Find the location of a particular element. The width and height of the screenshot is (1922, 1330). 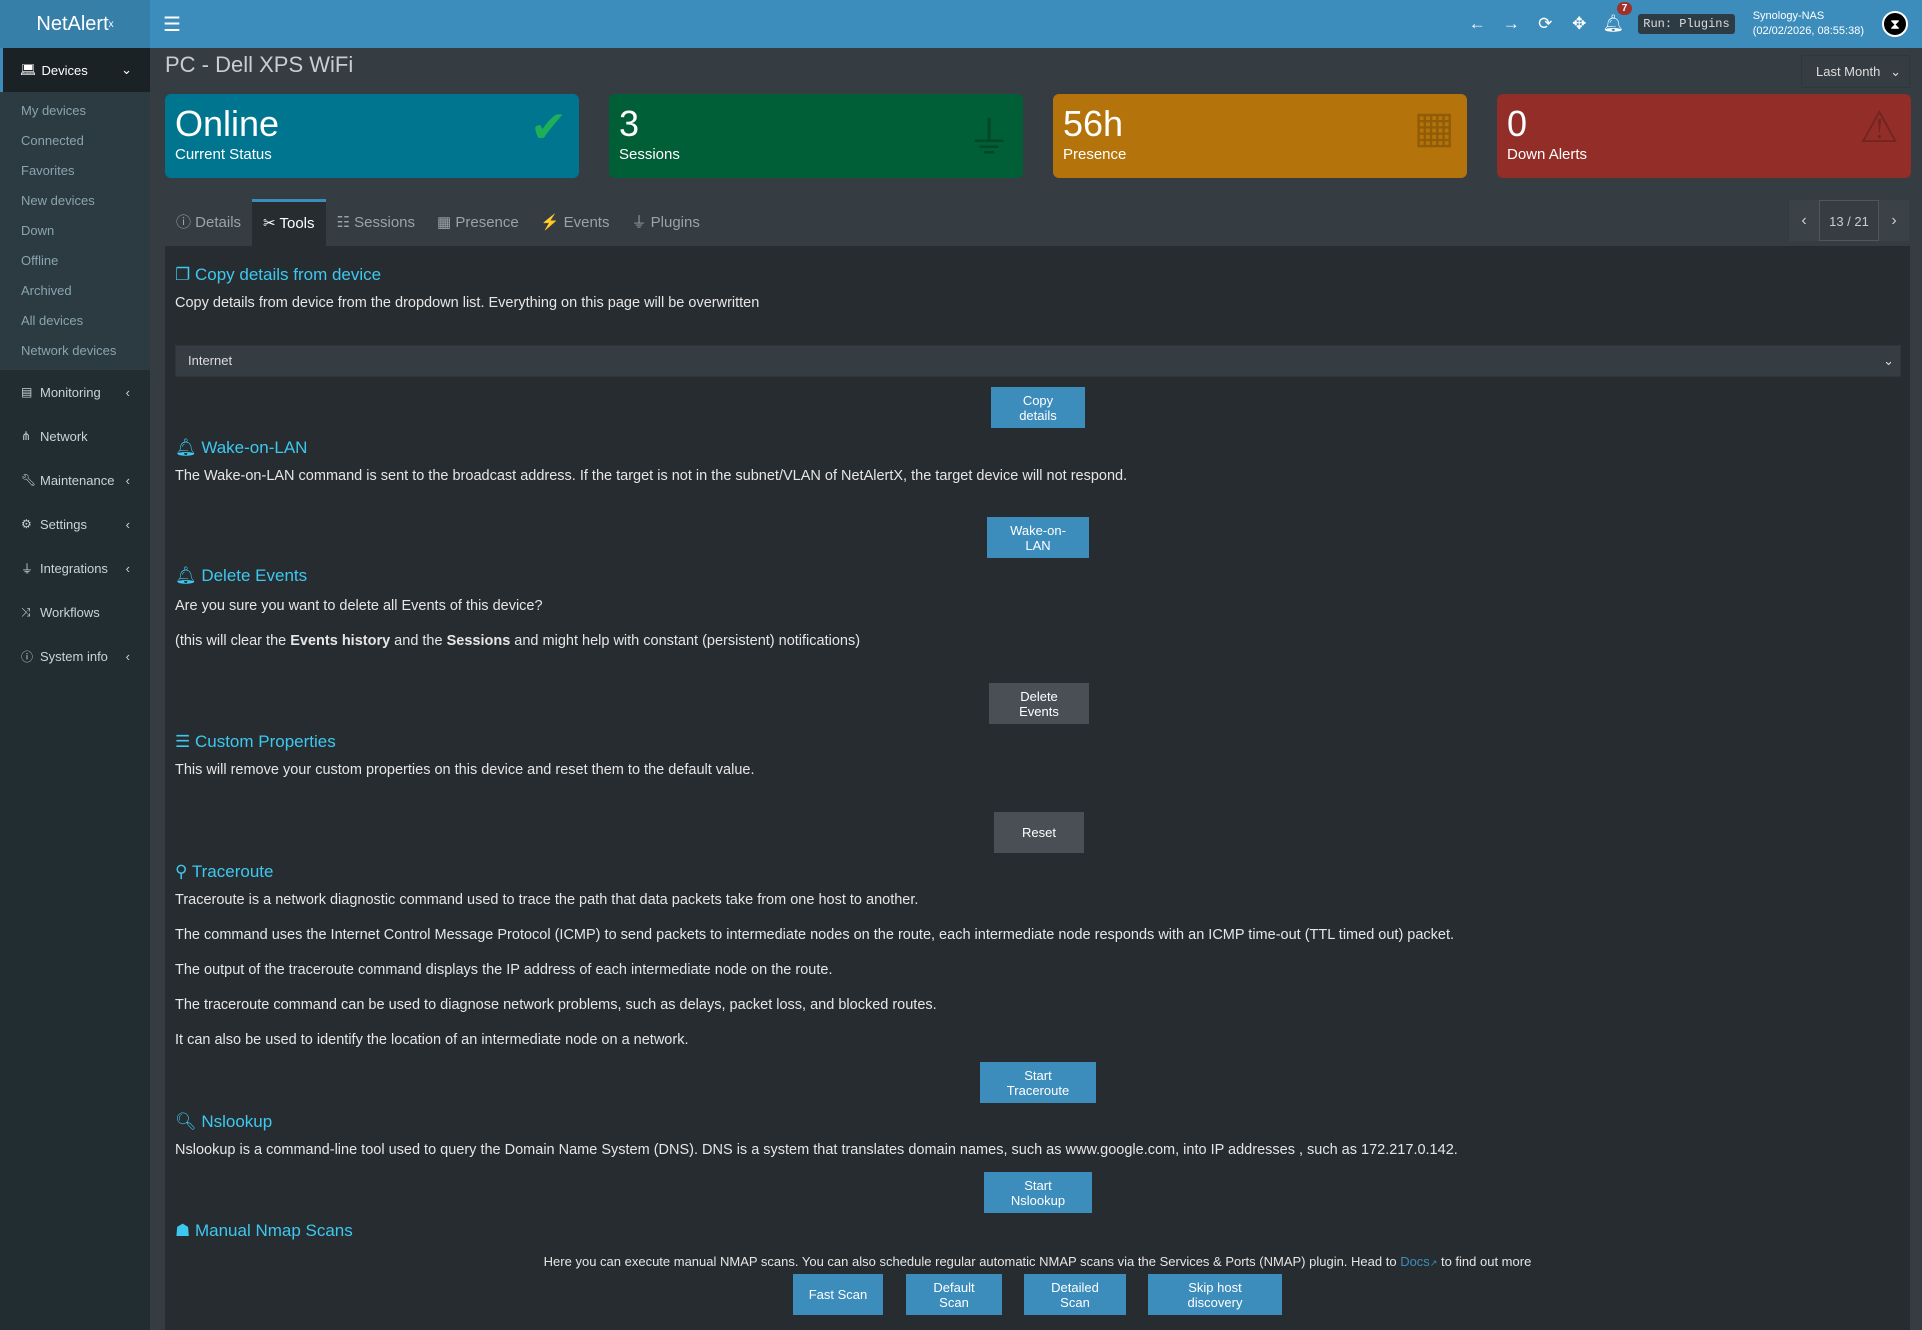

check-icon: ✔ is located at coordinates (548, 127).